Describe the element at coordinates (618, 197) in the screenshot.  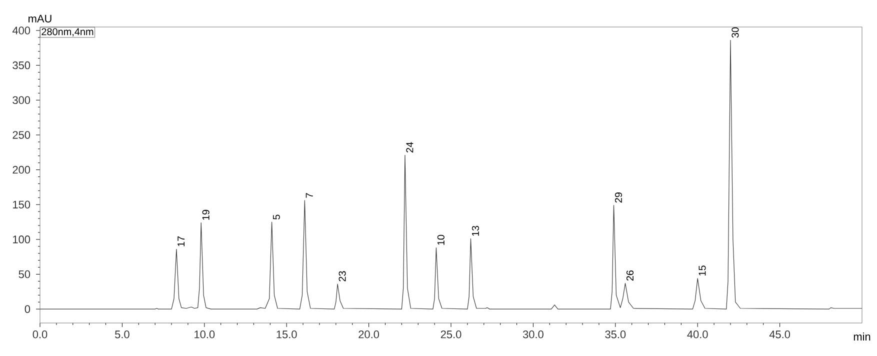
I see `annotation: 29` at that location.